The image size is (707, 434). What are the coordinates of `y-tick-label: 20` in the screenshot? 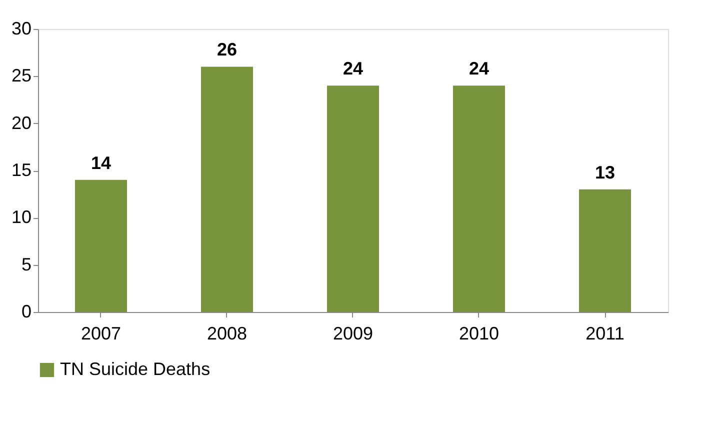 It's located at (21, 122).